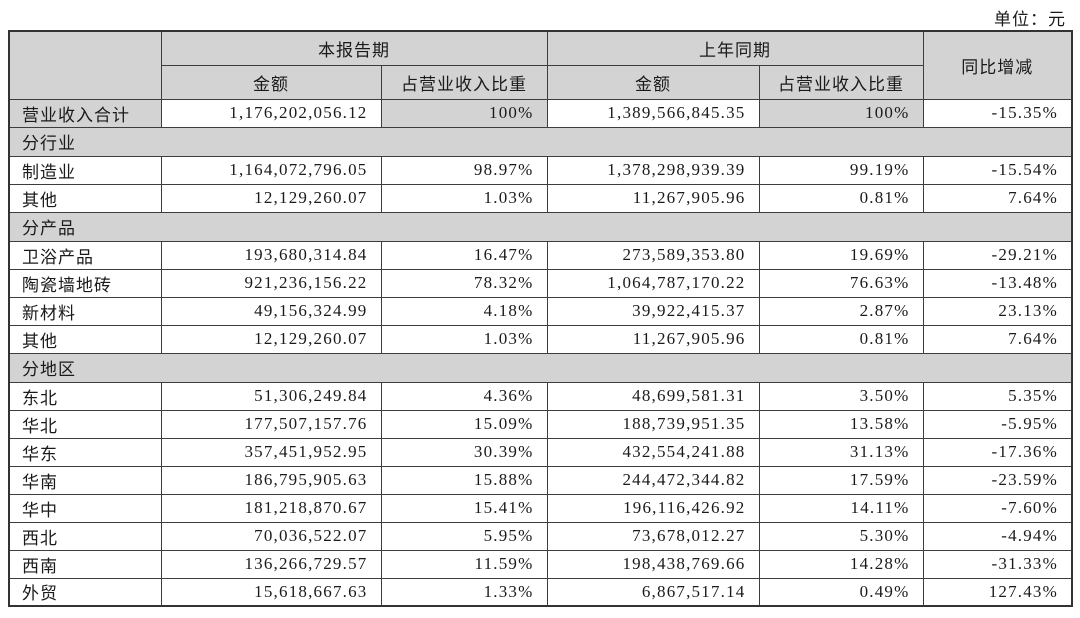 Image resolution: width=1080 pixels, height=618 pixels. I want to click on current-pct: 11.59%, so click(464, 564).